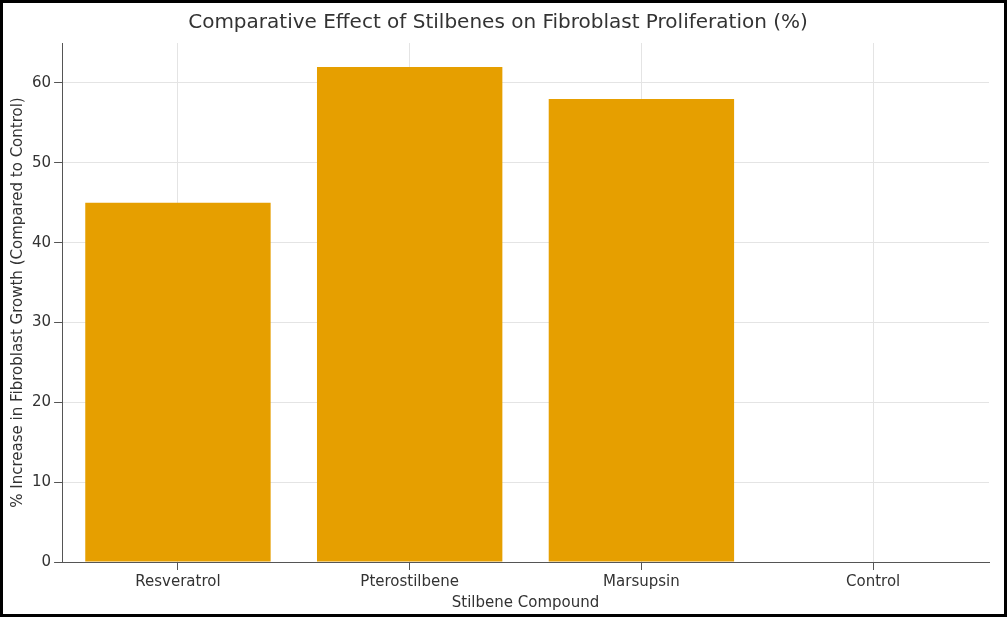 Image resolution: width=1007 pixels, height=617 pixels. Describe the element at coordinates (41, 161) in the screenshot. I see `y-tick-label: 50` at that location.